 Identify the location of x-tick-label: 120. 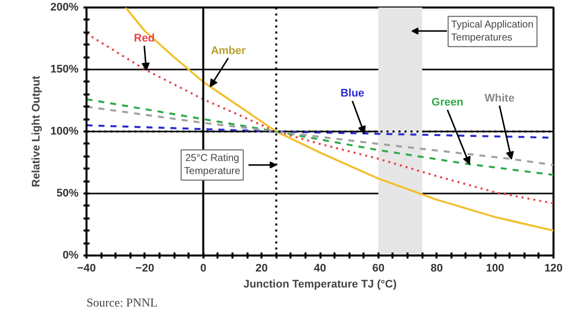
(553, 268).